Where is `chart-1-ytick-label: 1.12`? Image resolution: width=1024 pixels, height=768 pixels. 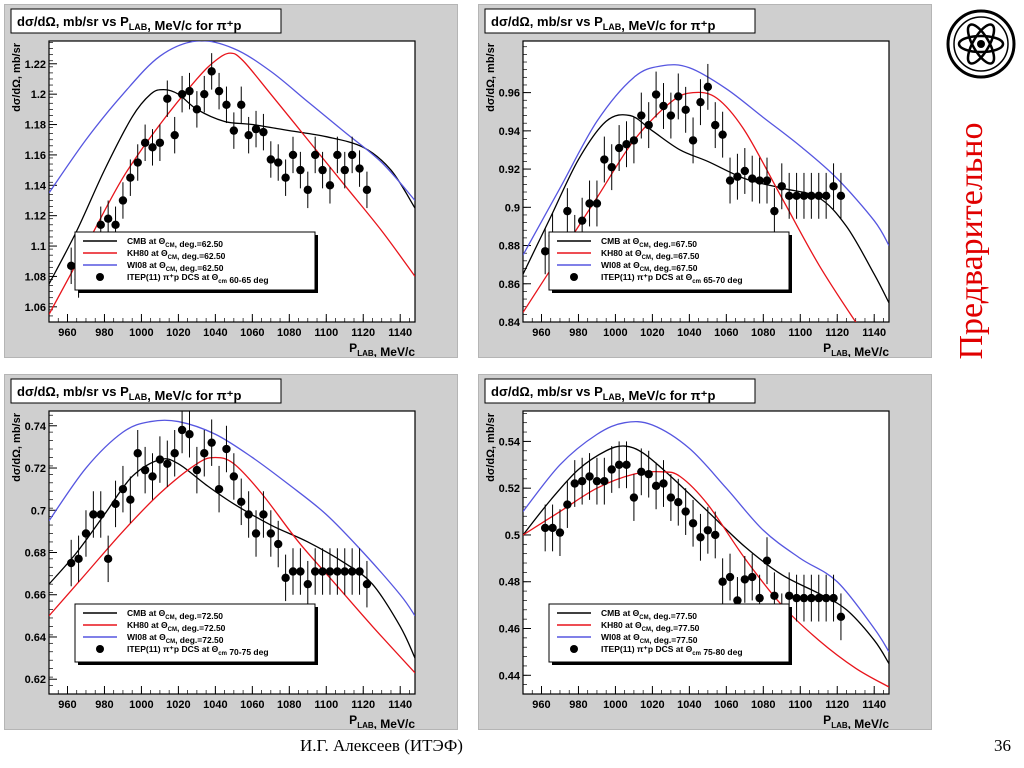 chart-1-ytick-label: 1.12 is located at coordinates (35, 217).